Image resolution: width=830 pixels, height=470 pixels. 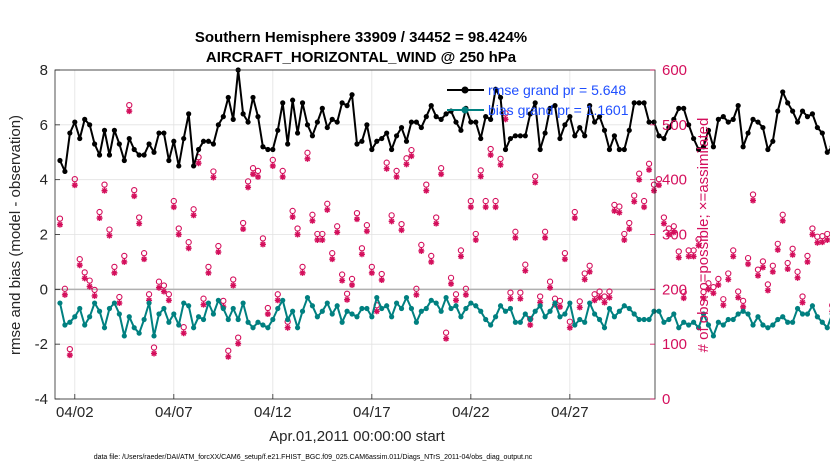 What do you see at coordinates (471, 412) in the screenshot?
I see `x-tick-label: 04/22` at bounding box center [471, 412].